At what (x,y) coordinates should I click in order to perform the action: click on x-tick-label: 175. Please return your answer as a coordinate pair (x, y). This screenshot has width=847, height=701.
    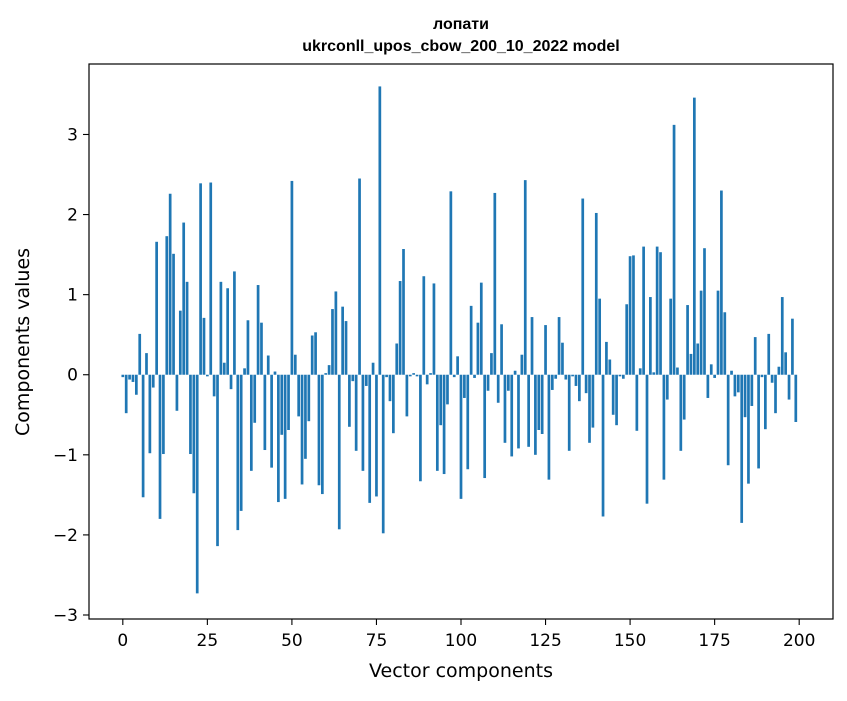
    Looking at the image, I should click on (714, 641).